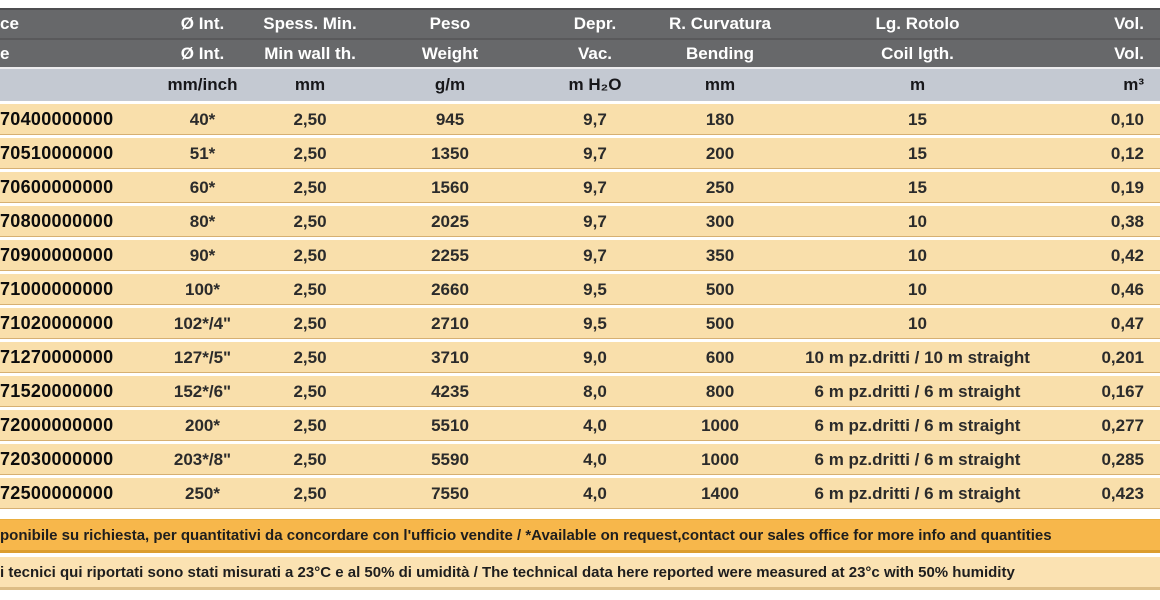 The width and height of the screenshot is (1160, 600). Describe the element at coordinates (720, 359) in the screenshot. I see `bending-radius-cell: 600` at that location.